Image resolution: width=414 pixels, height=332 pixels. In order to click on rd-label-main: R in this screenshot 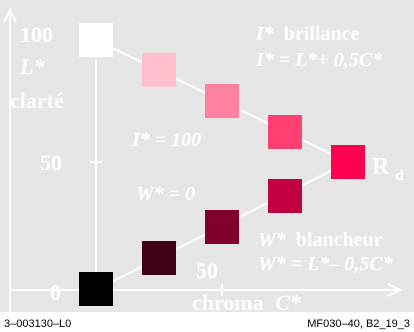, I will do `click(381, 167)`.